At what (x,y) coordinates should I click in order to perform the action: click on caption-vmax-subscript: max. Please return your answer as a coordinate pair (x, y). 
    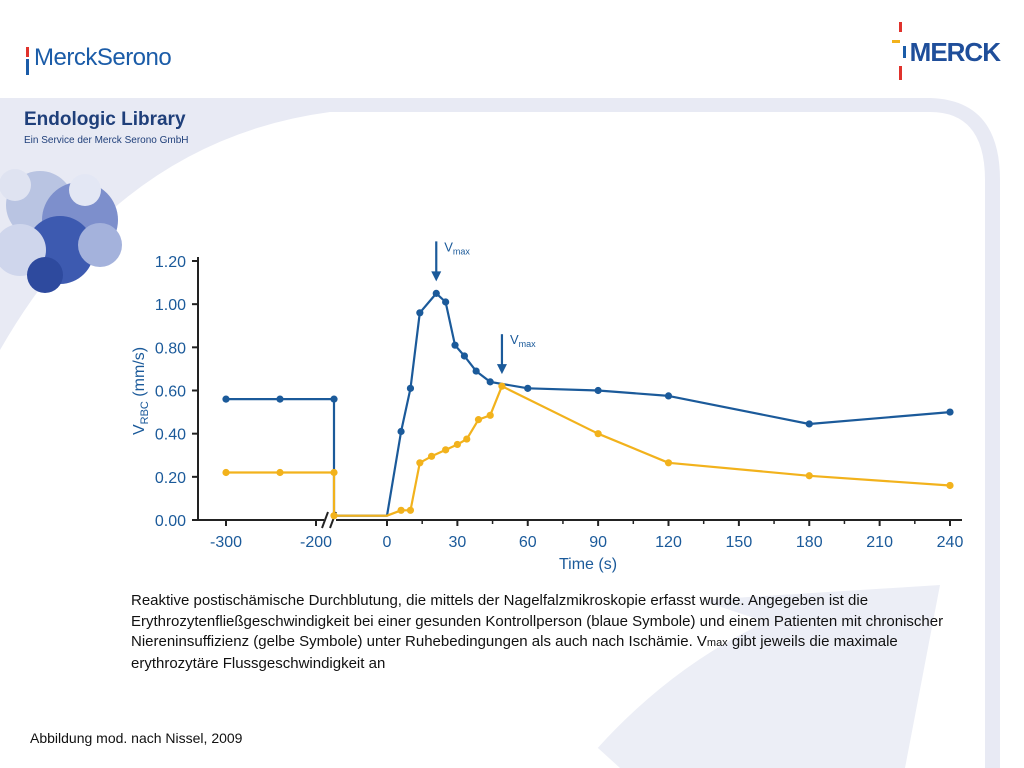
    Looking at the image, I should click on (717, 643).